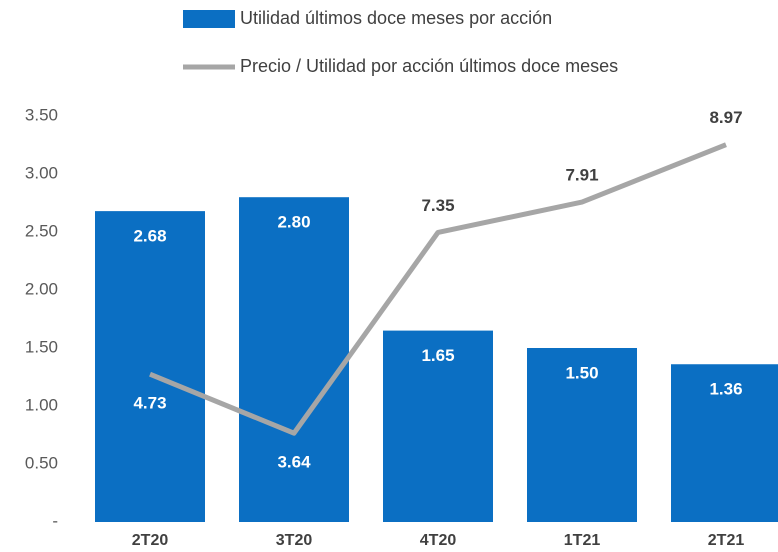 The width and height of the screenshot is (778, 552). I want to click on bar-value-label: 1.65, so click(437, 355).